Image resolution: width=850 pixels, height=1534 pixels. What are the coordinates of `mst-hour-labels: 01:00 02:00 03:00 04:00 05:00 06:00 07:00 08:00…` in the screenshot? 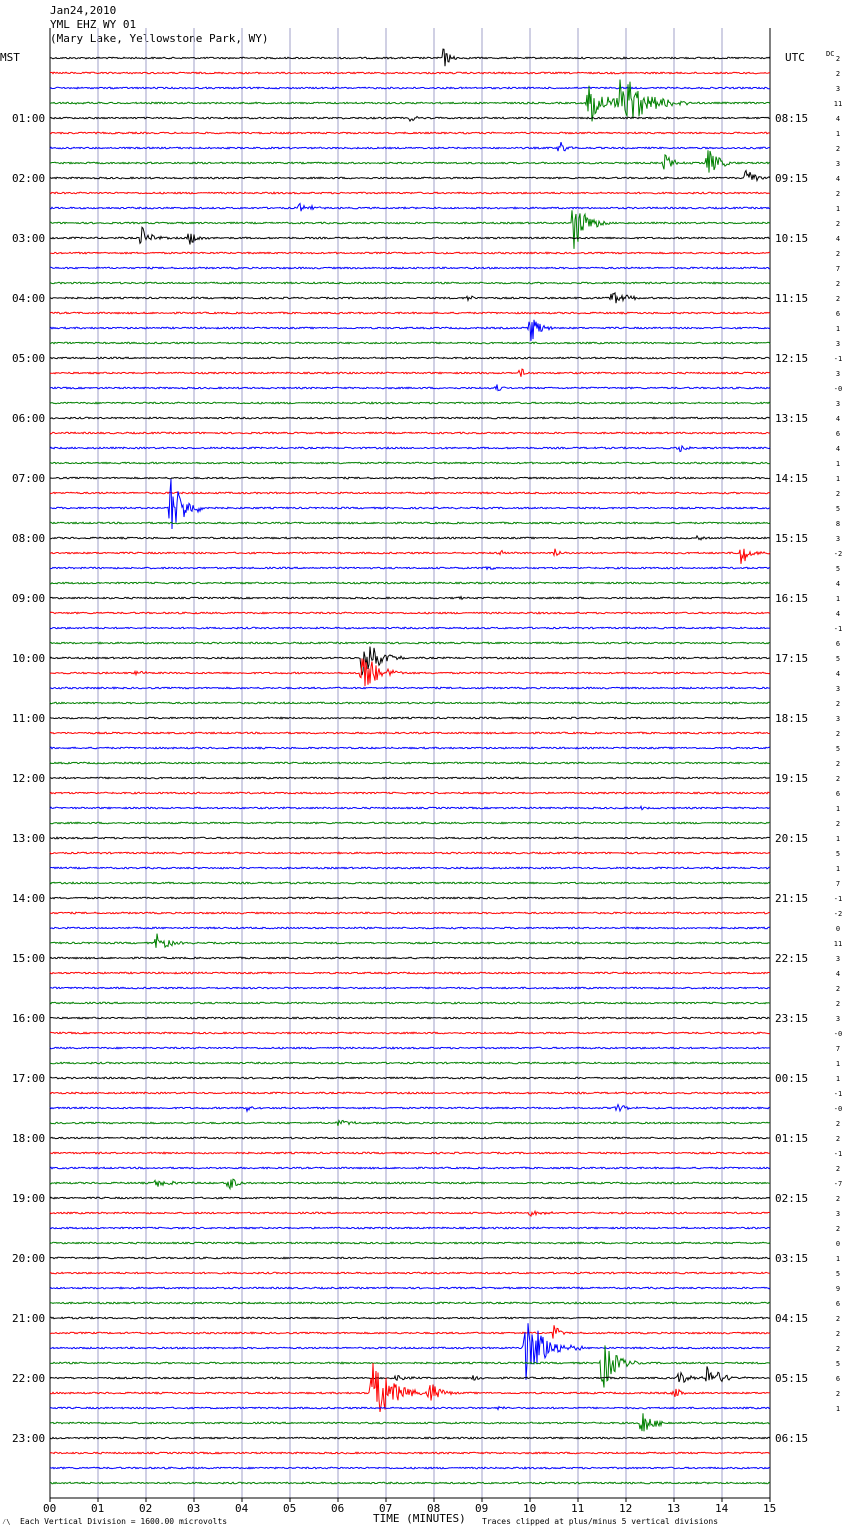 It's located at (28, 778).